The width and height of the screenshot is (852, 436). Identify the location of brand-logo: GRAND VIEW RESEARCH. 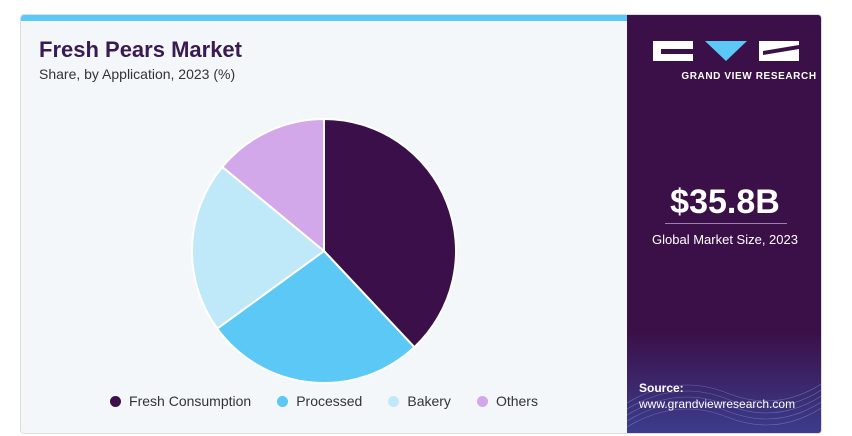
(733, 60).